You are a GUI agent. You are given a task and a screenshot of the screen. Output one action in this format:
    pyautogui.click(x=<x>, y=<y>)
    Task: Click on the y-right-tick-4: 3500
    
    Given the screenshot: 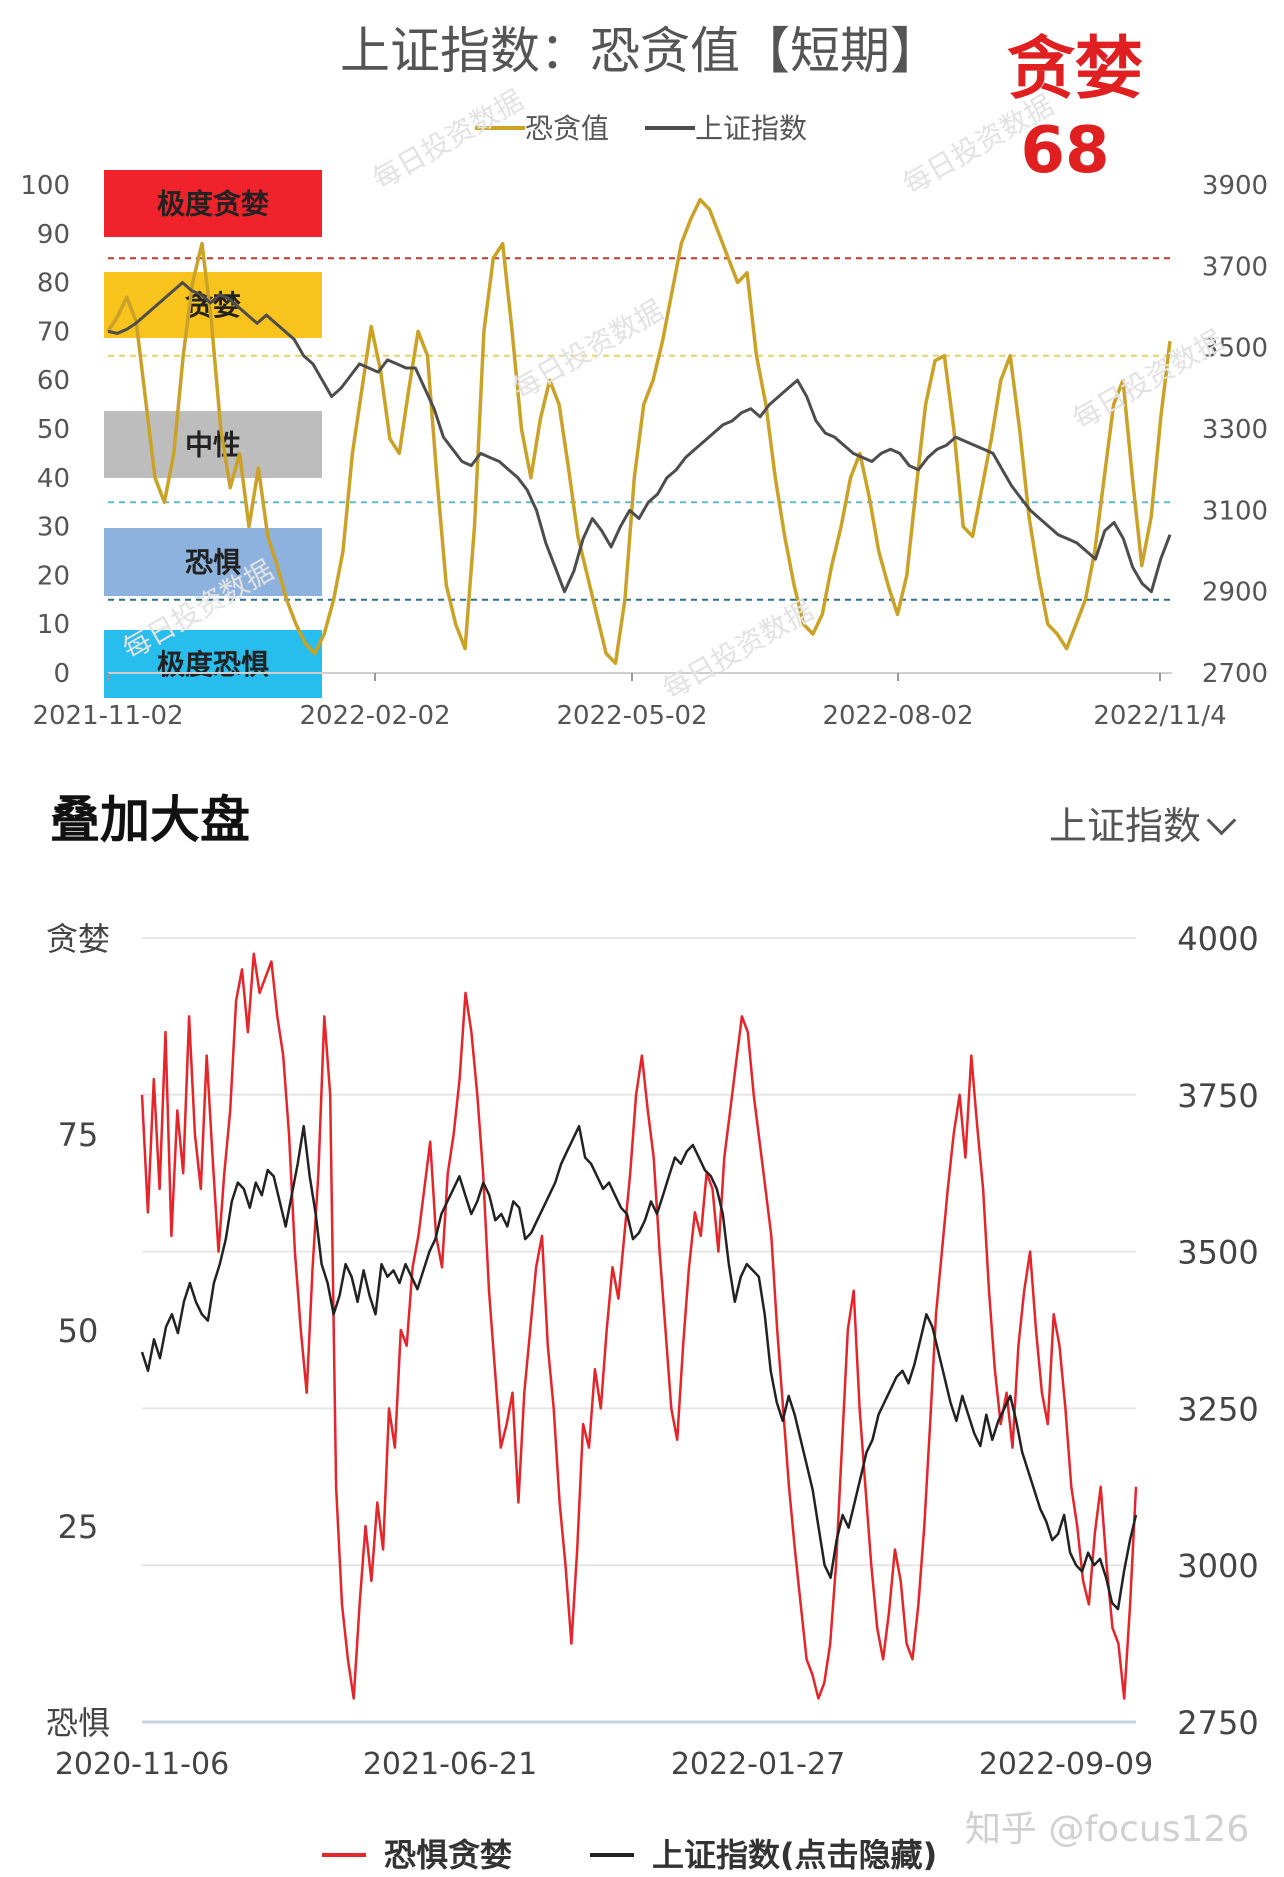 What is the action you would take?
    pyautogui.click(x=1235, y=349)
    